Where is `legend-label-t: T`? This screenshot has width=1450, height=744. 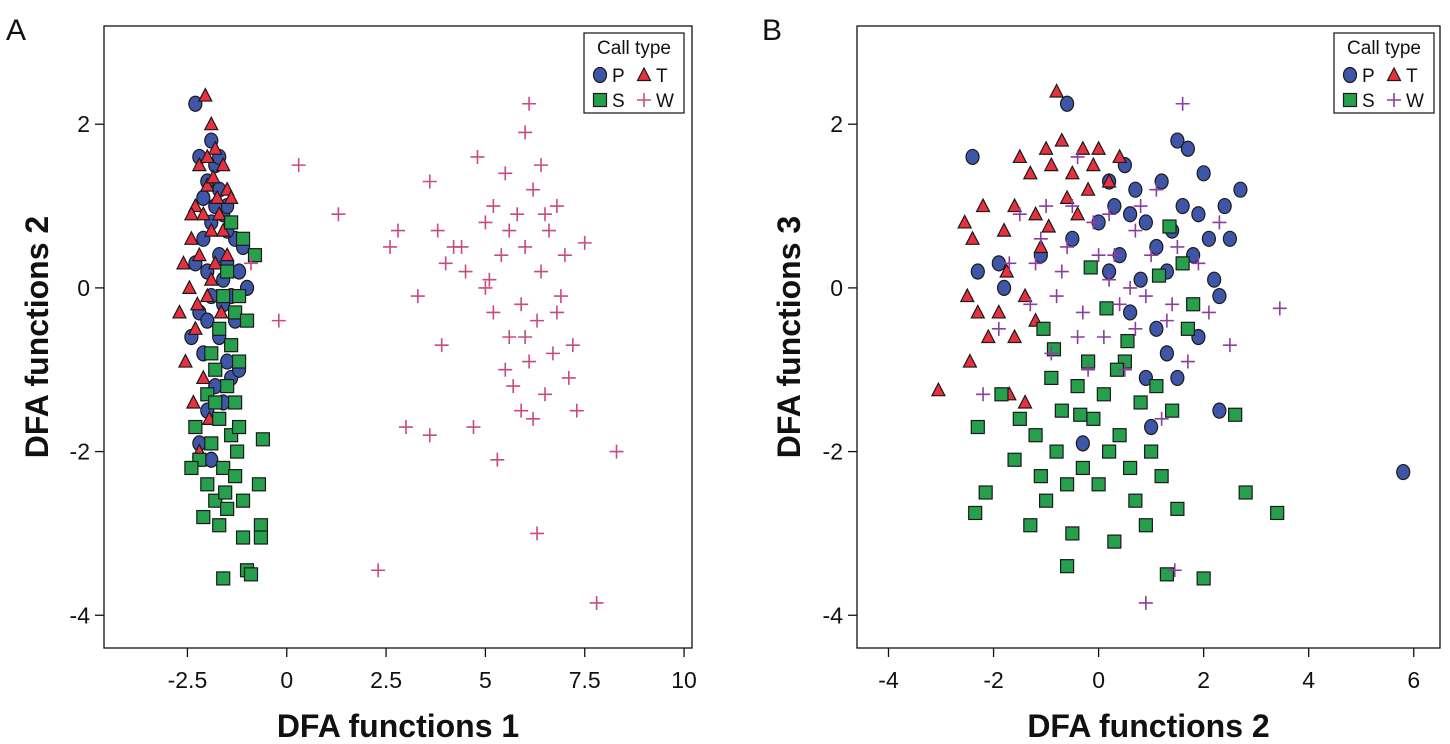 legend-label-t: T is located at coordinates (1412, 76).